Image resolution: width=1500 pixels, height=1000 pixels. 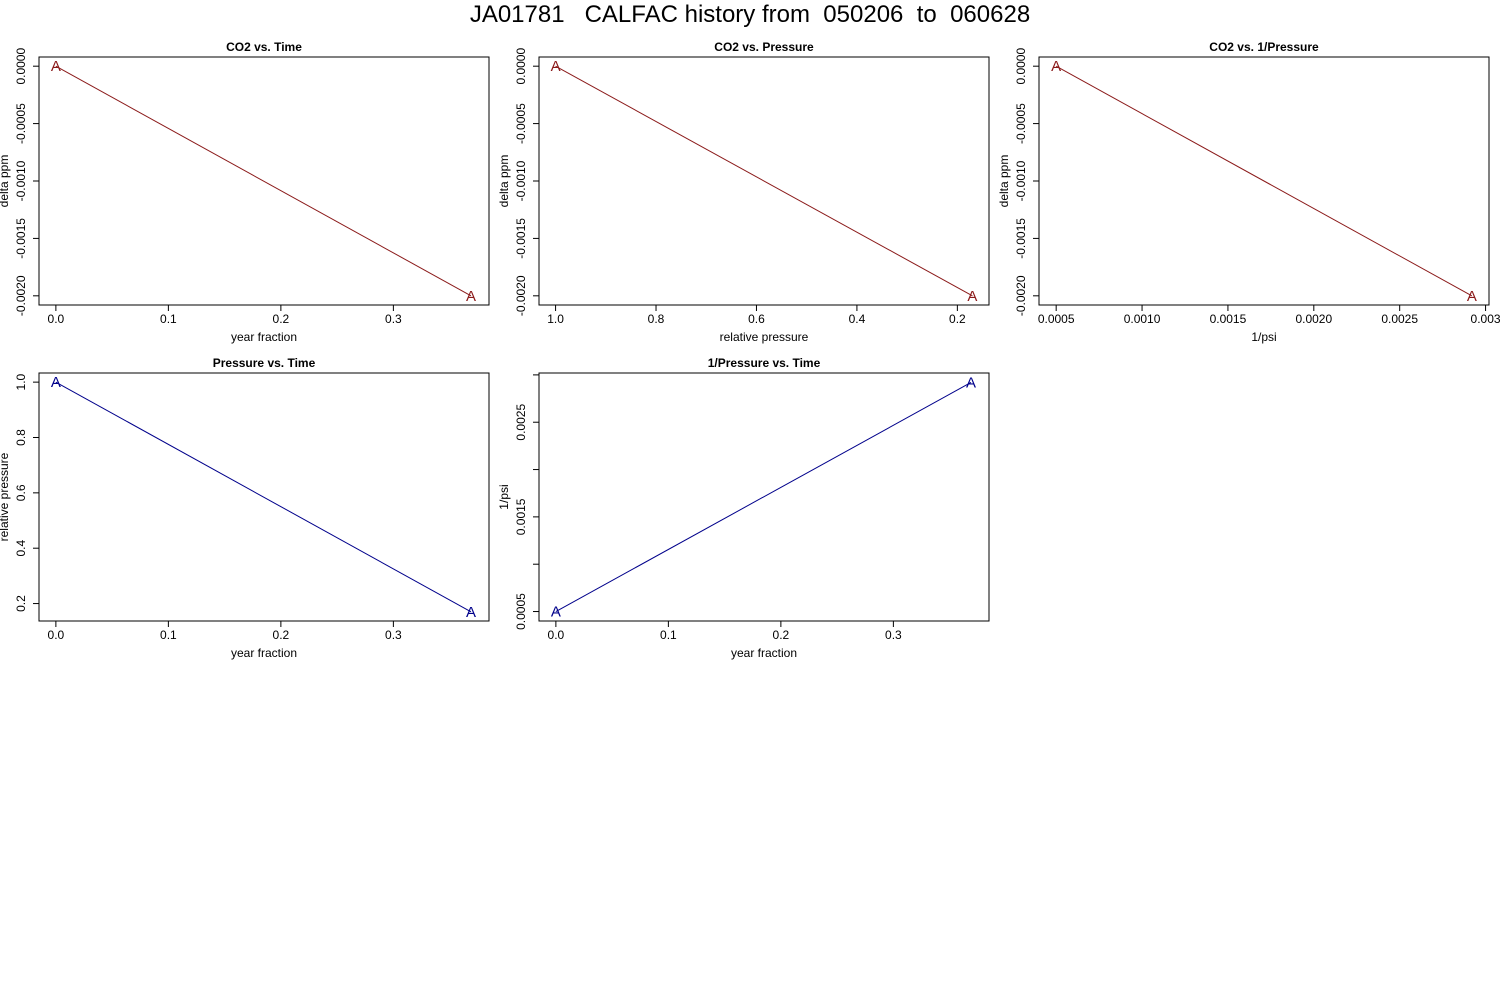 What do you see at coordinates (21, 238) in the screenshot?
I see `co2-vs-time-y-tick-label: -0.0015` at bounding box center [21, 238].